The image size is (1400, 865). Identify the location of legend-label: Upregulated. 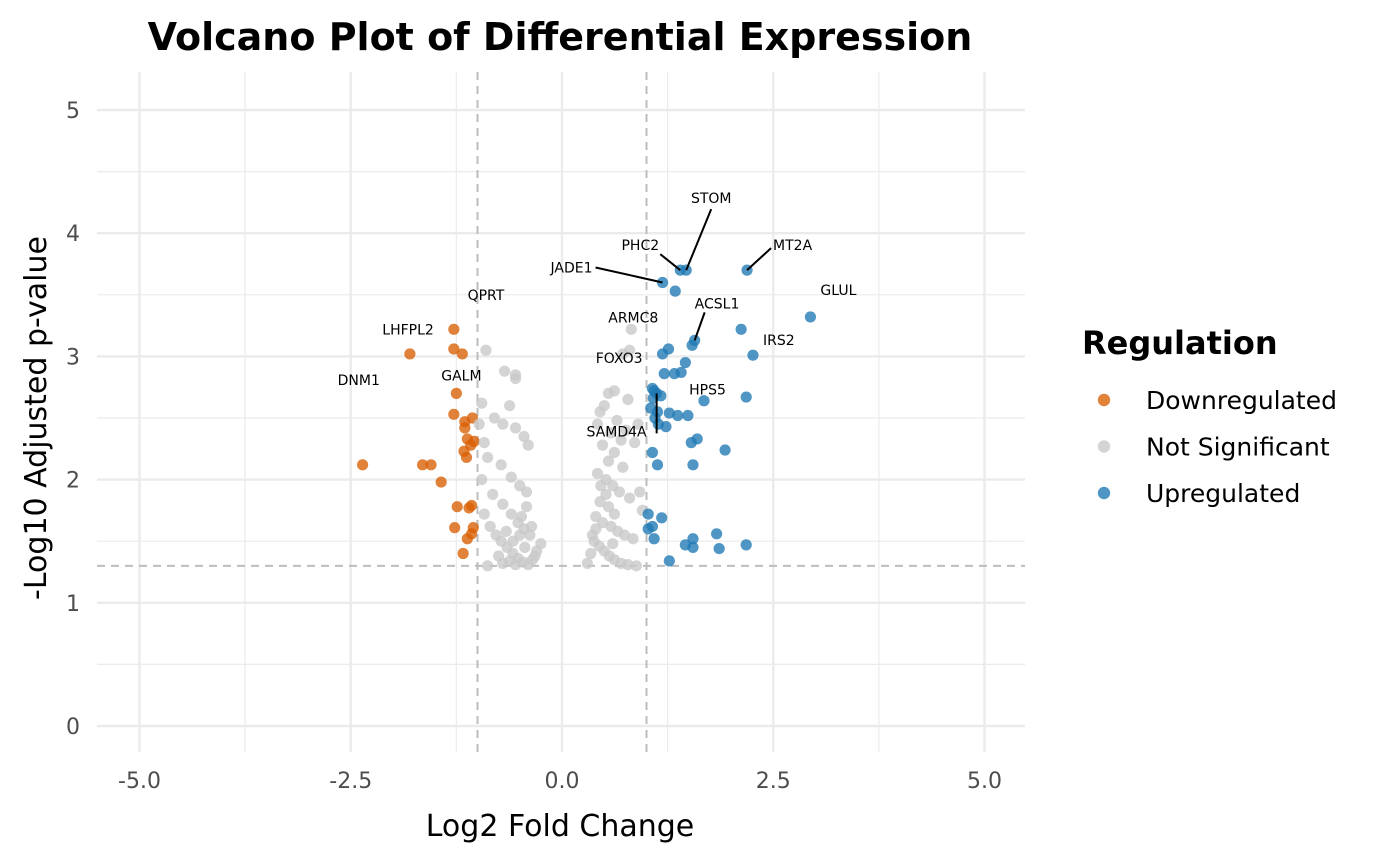
(1223, 493).